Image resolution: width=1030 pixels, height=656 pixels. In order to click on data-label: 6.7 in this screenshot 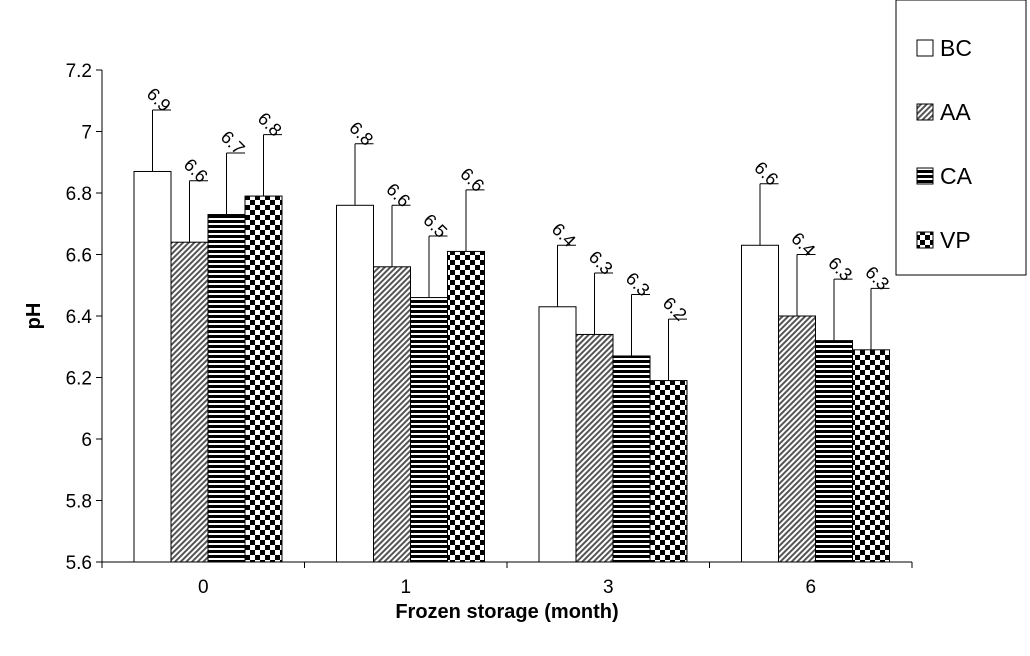, I will do `click(233, 143)`.